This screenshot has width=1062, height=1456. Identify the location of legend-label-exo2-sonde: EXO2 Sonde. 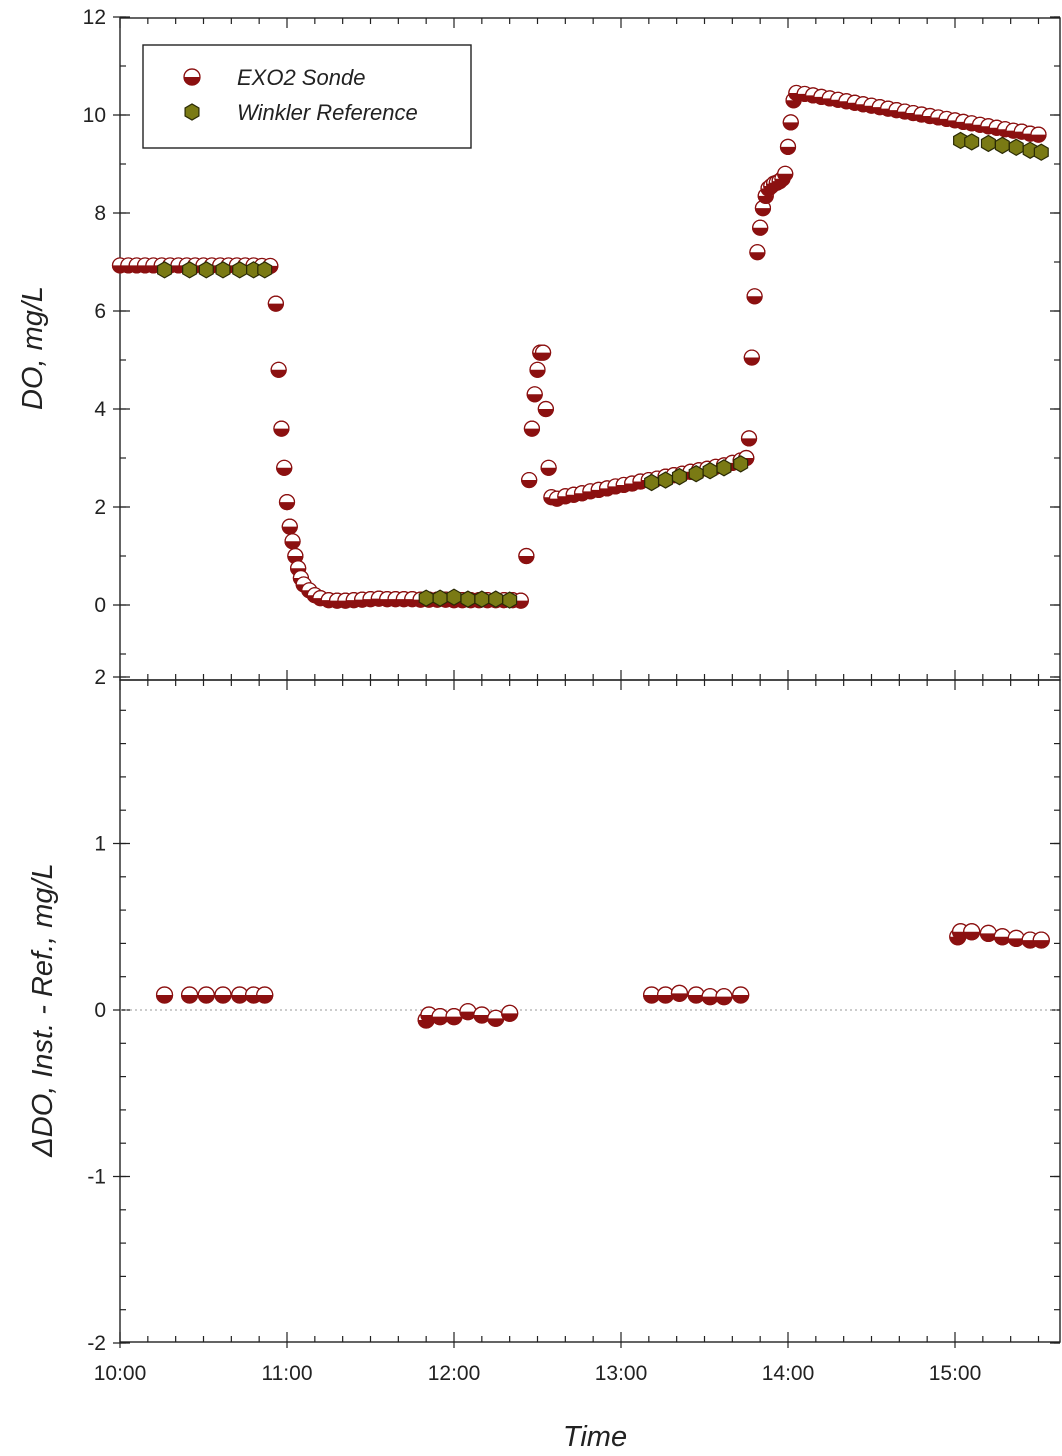
(301, 77).